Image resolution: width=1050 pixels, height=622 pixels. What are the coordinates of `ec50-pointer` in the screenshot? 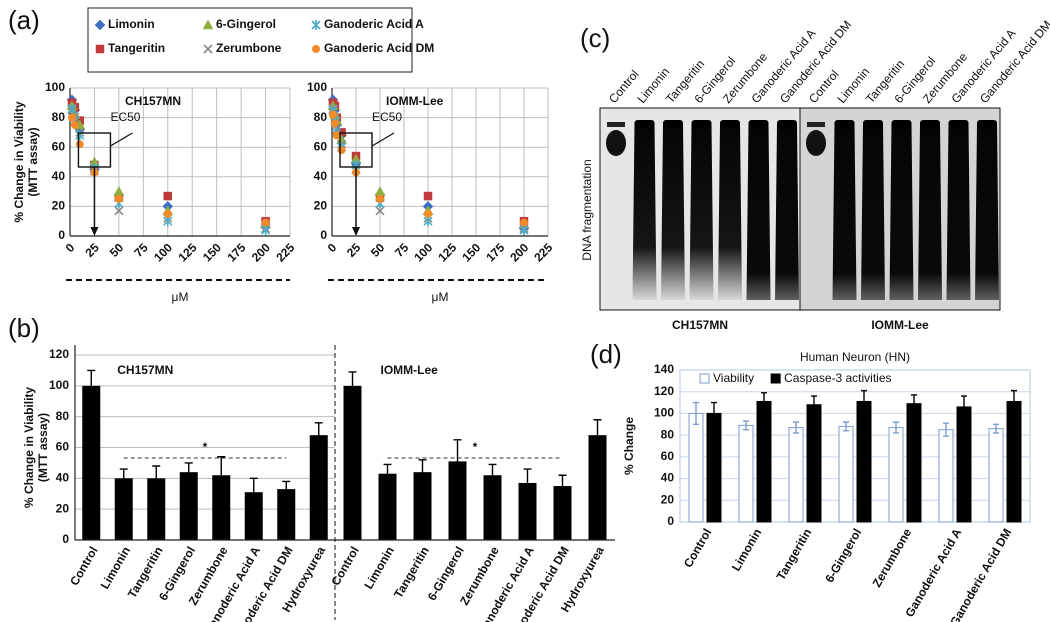 It's located at (121, 139).